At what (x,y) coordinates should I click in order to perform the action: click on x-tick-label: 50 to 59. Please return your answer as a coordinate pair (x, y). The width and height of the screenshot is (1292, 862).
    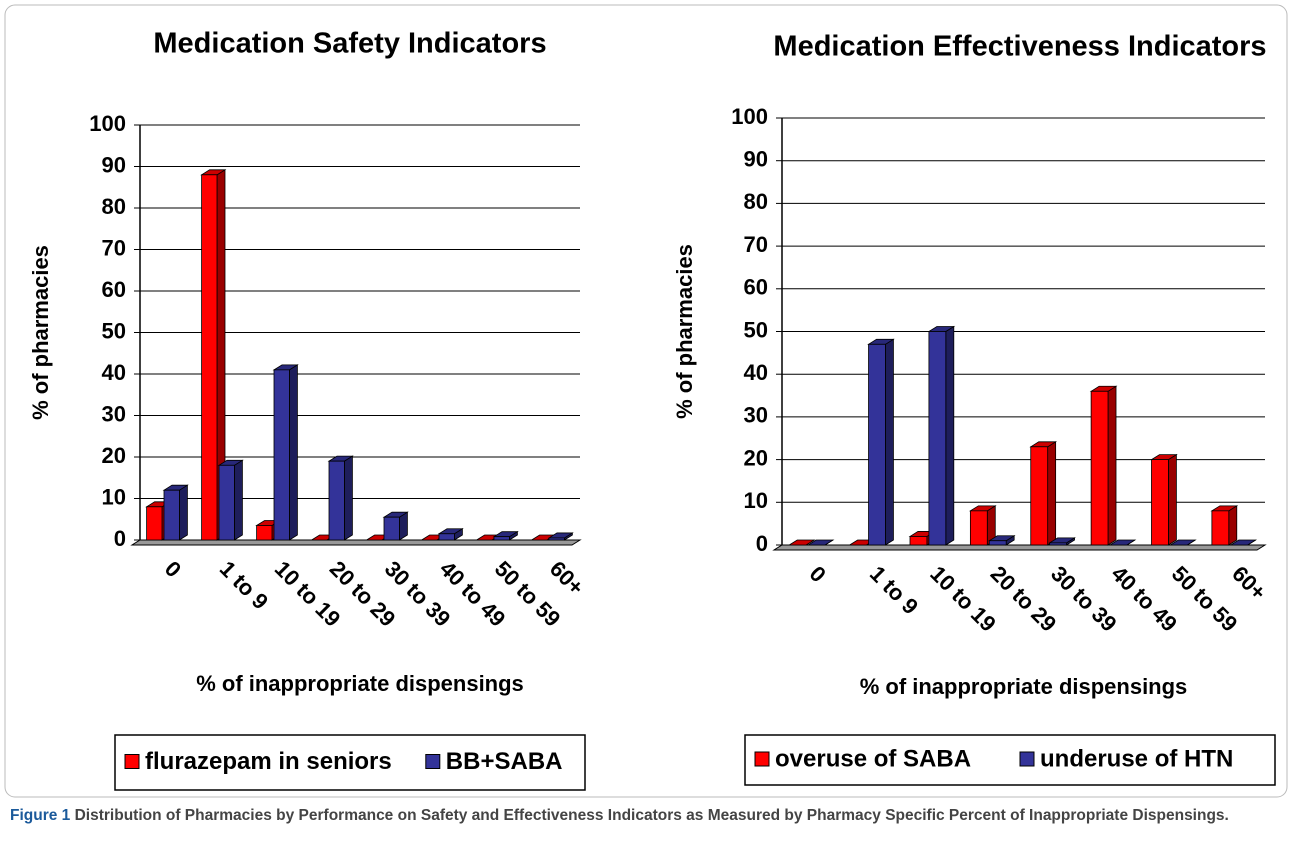
    Looking at the image, I should click on (1205, 599).